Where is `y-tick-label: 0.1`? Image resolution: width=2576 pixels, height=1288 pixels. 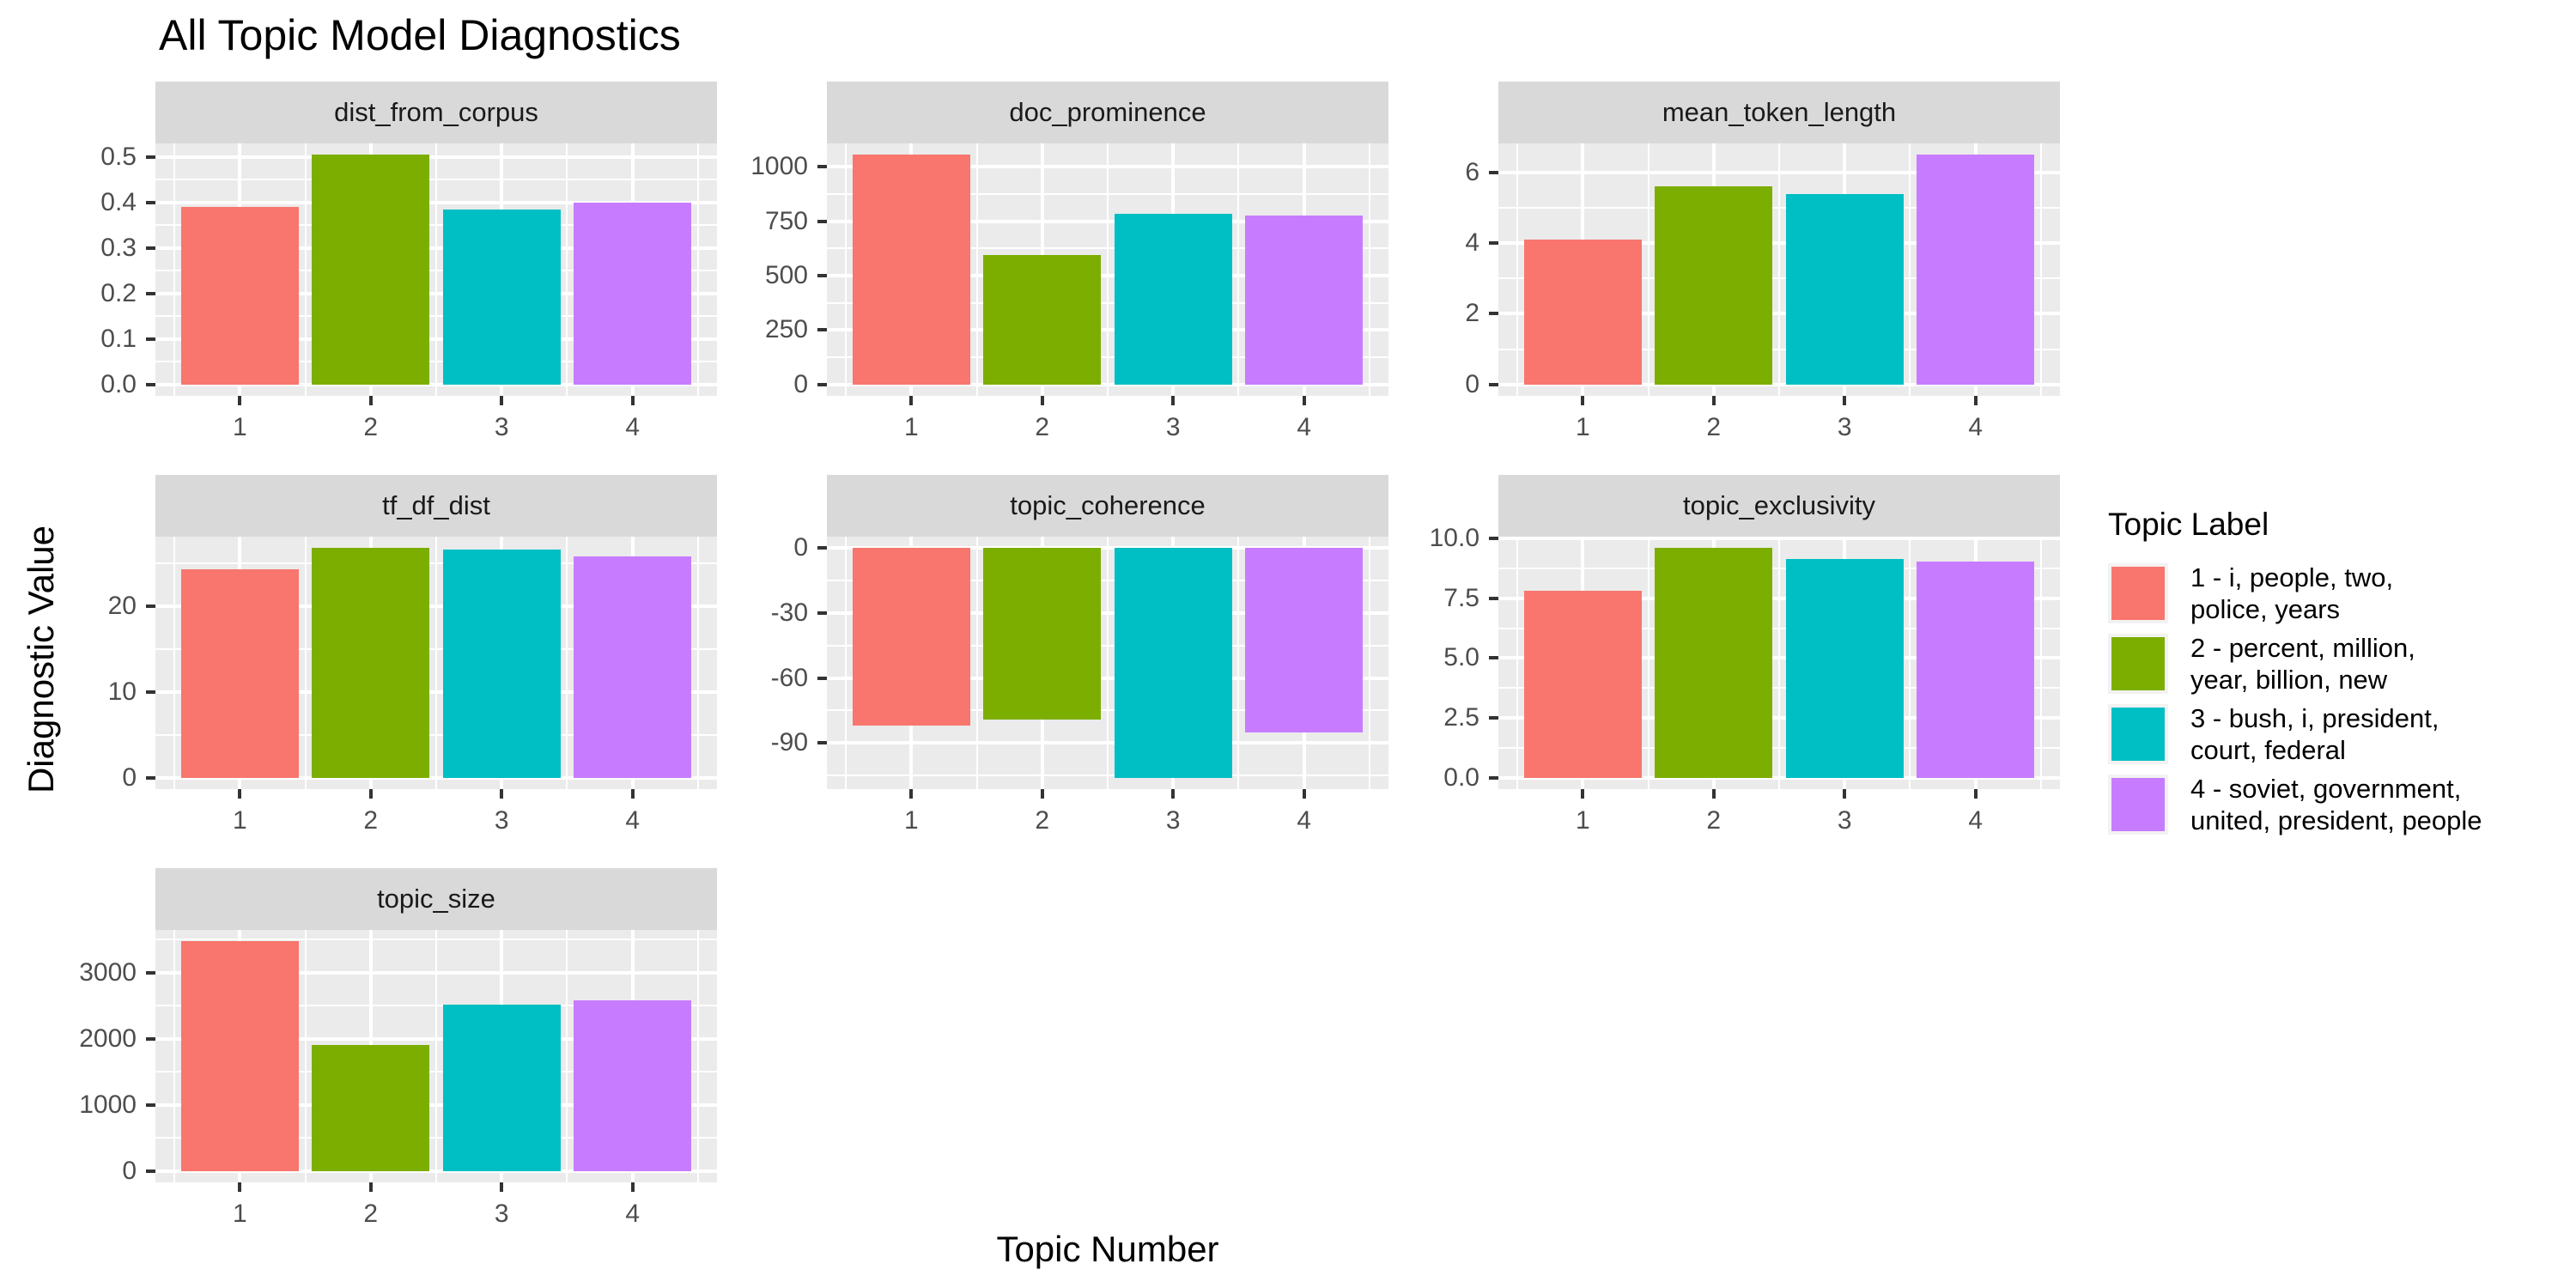 y-tick-label: 0.1 is located at coordinates (118, 338).